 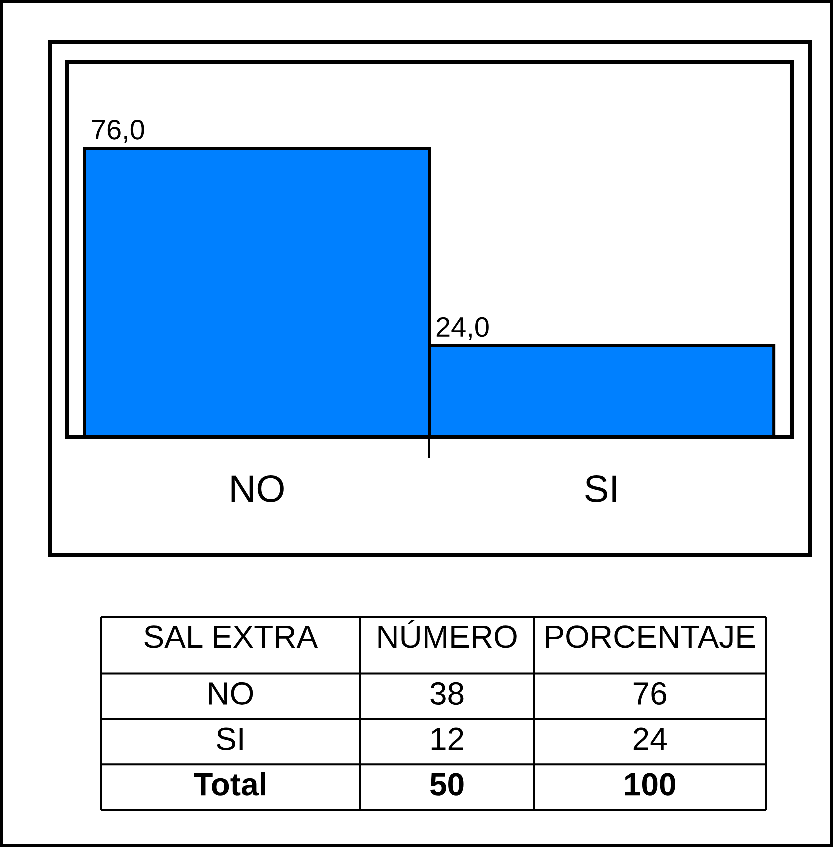 I want to click on data-label: 12, so click(x=448, y=739).